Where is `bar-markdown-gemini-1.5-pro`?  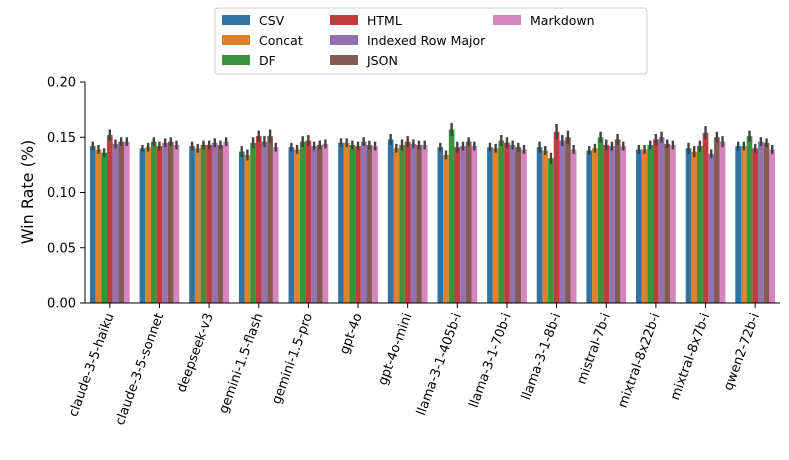
bar-markdown-gemini-1.5-pro is located at coordinates (325, 223).